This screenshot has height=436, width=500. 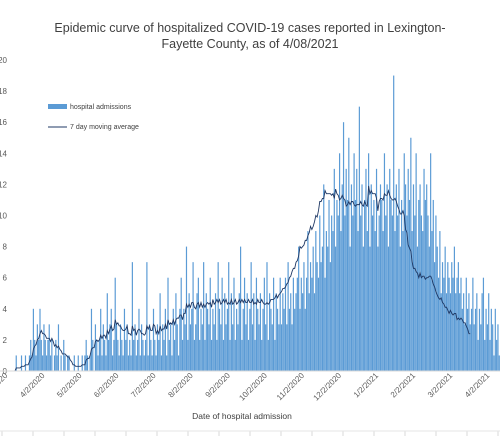 I want to click on legend-swatch-bars, so click(x=57, y=106).